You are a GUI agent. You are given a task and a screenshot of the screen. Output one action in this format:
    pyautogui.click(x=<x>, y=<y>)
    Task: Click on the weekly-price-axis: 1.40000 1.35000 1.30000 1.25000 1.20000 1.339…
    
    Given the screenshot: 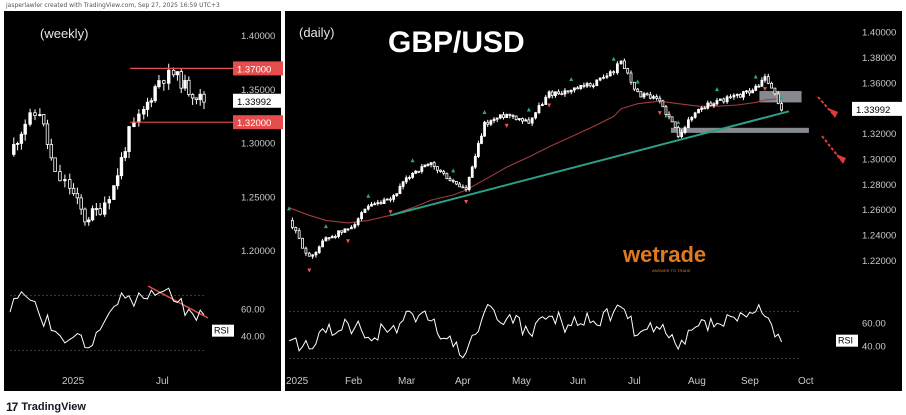 What is the action you would take?
    pyautogui.click(x=258, y=144)
    